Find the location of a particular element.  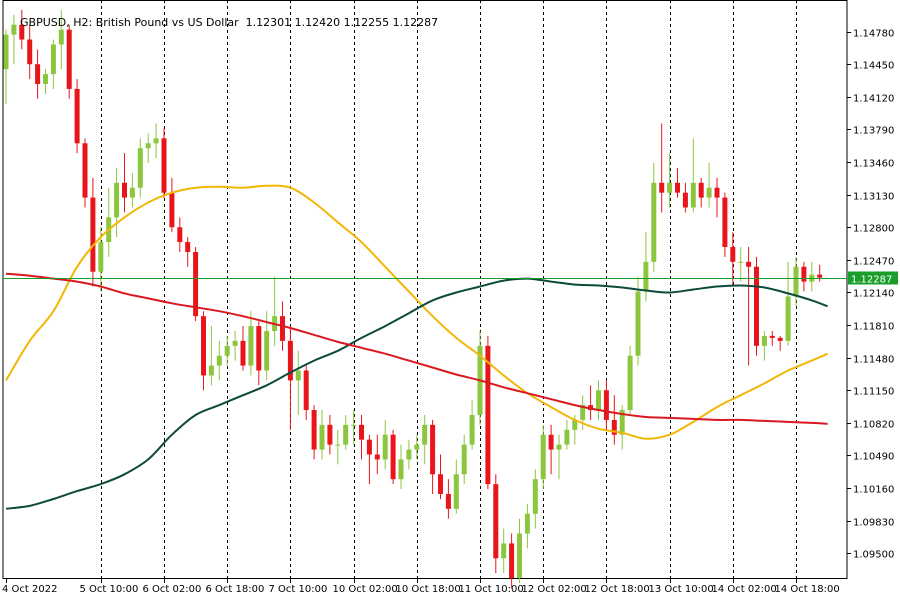

y-tick-label: 1.13790 is located at coordinates (873, 131).